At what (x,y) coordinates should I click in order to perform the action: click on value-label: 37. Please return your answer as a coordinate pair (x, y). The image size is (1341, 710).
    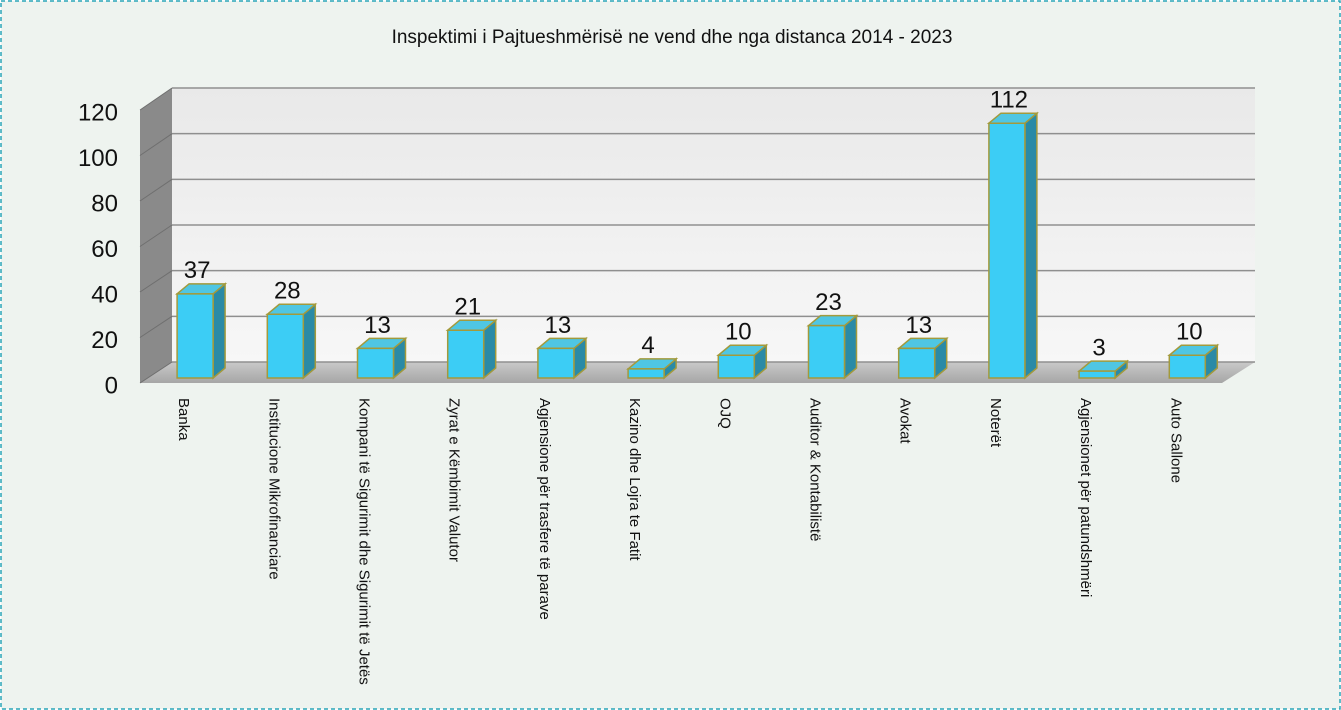
    Looking at the image, I should click on (197, 270).